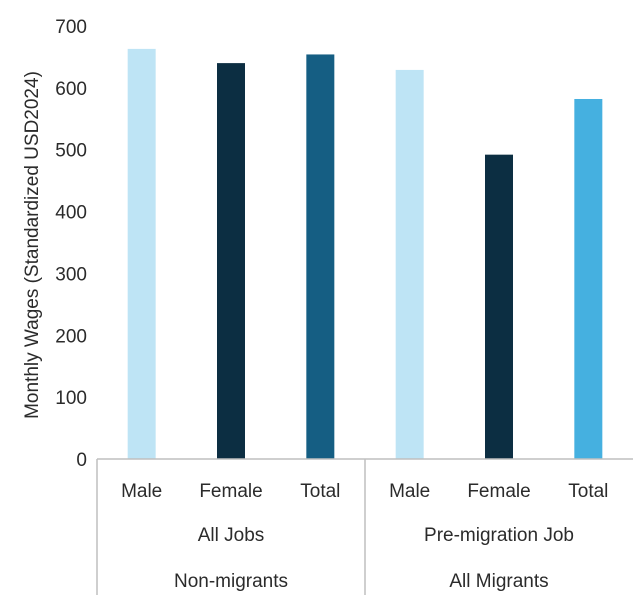  Describe the element at coordinates (71, 213) in the screenshot. I see `y-tick-label: 400` at that location.